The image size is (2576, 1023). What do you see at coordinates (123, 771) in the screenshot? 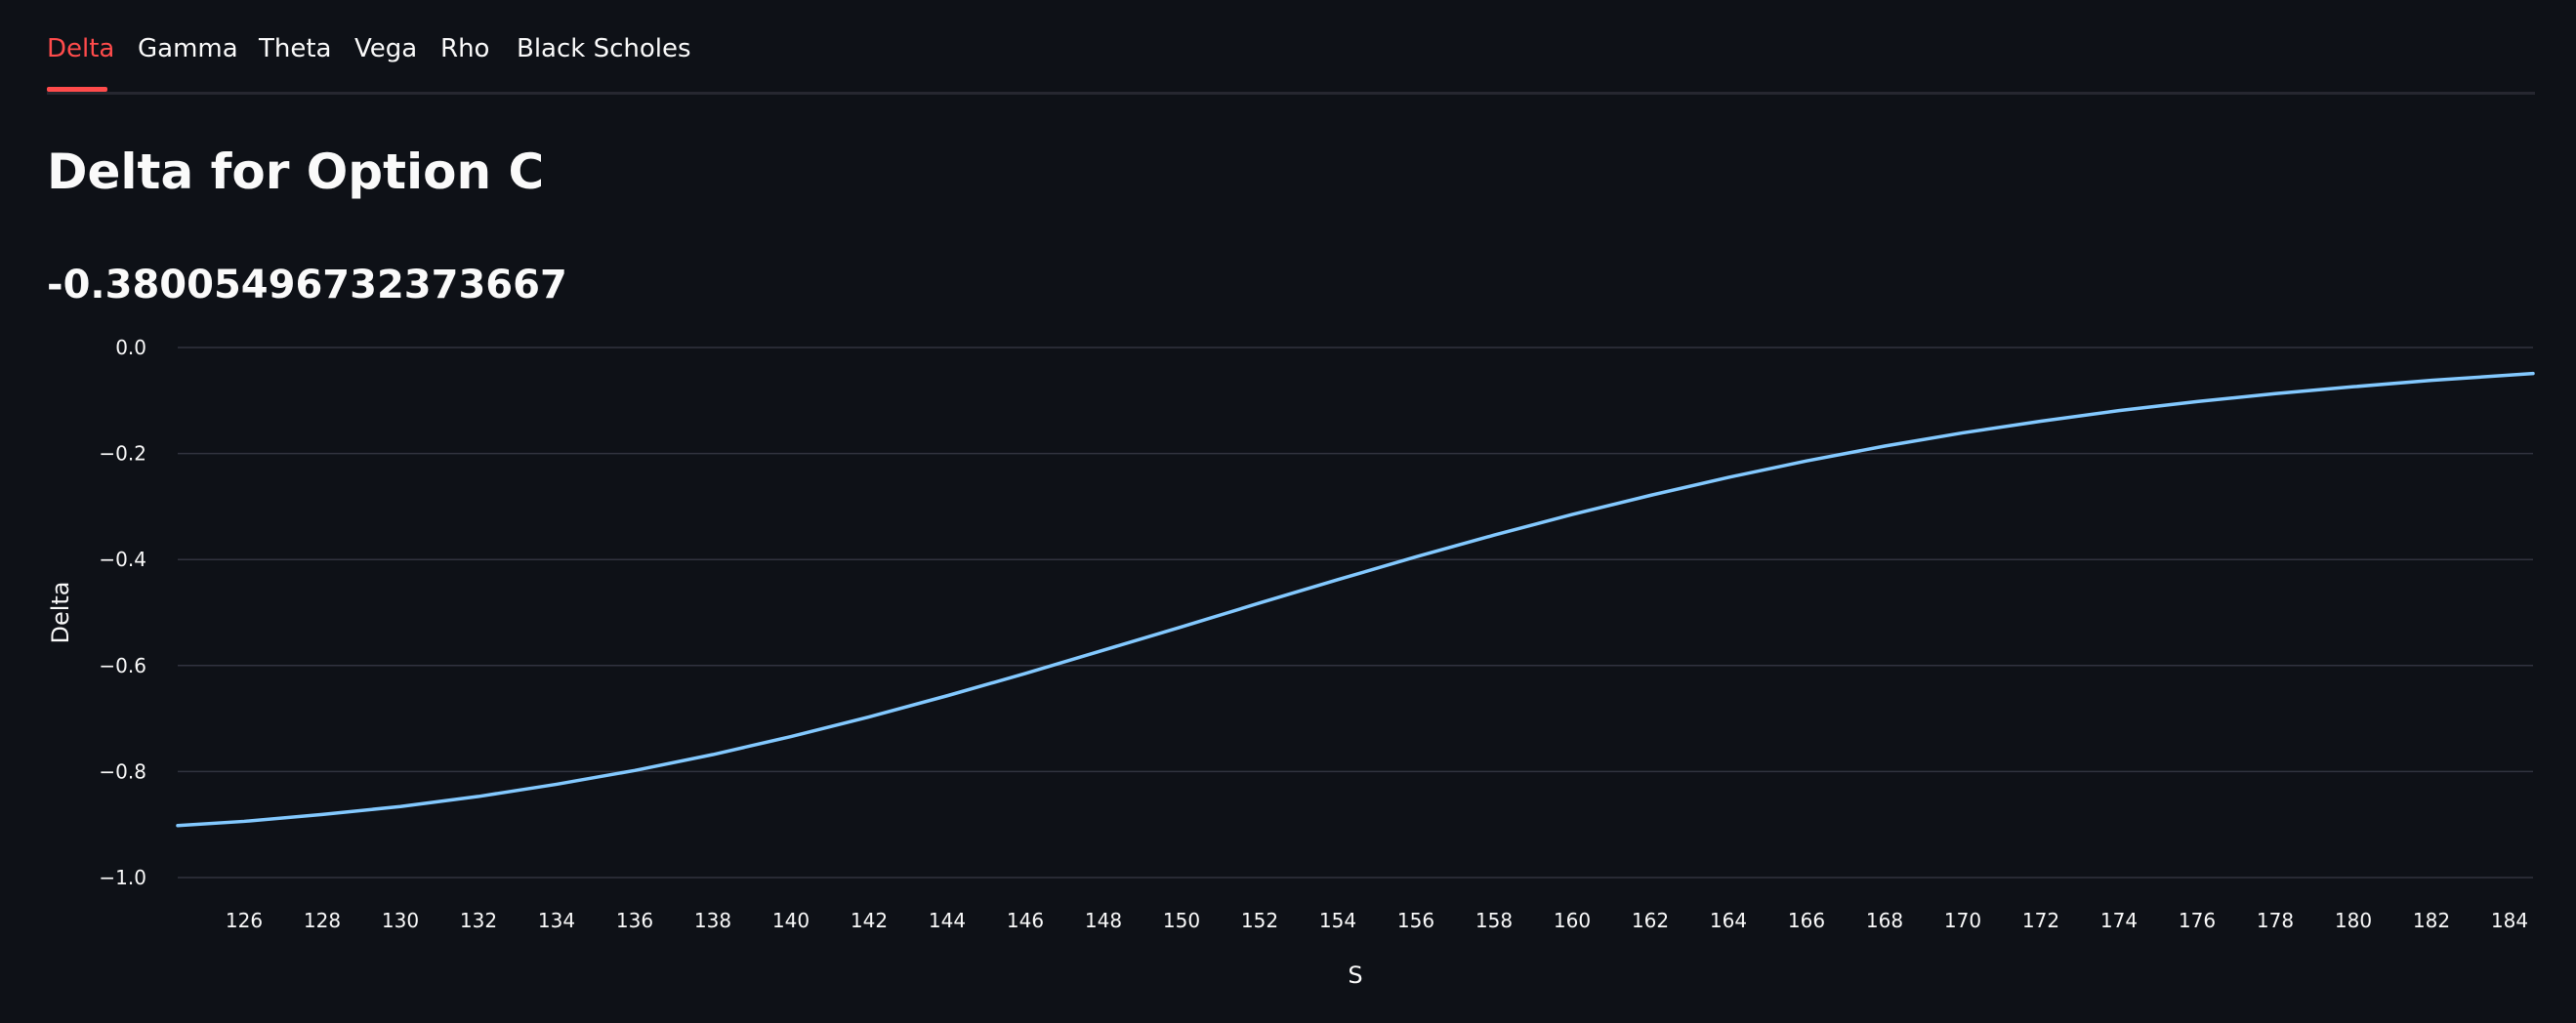
I see `y-tick-label: −0.8` at bounding box center [123, 771].